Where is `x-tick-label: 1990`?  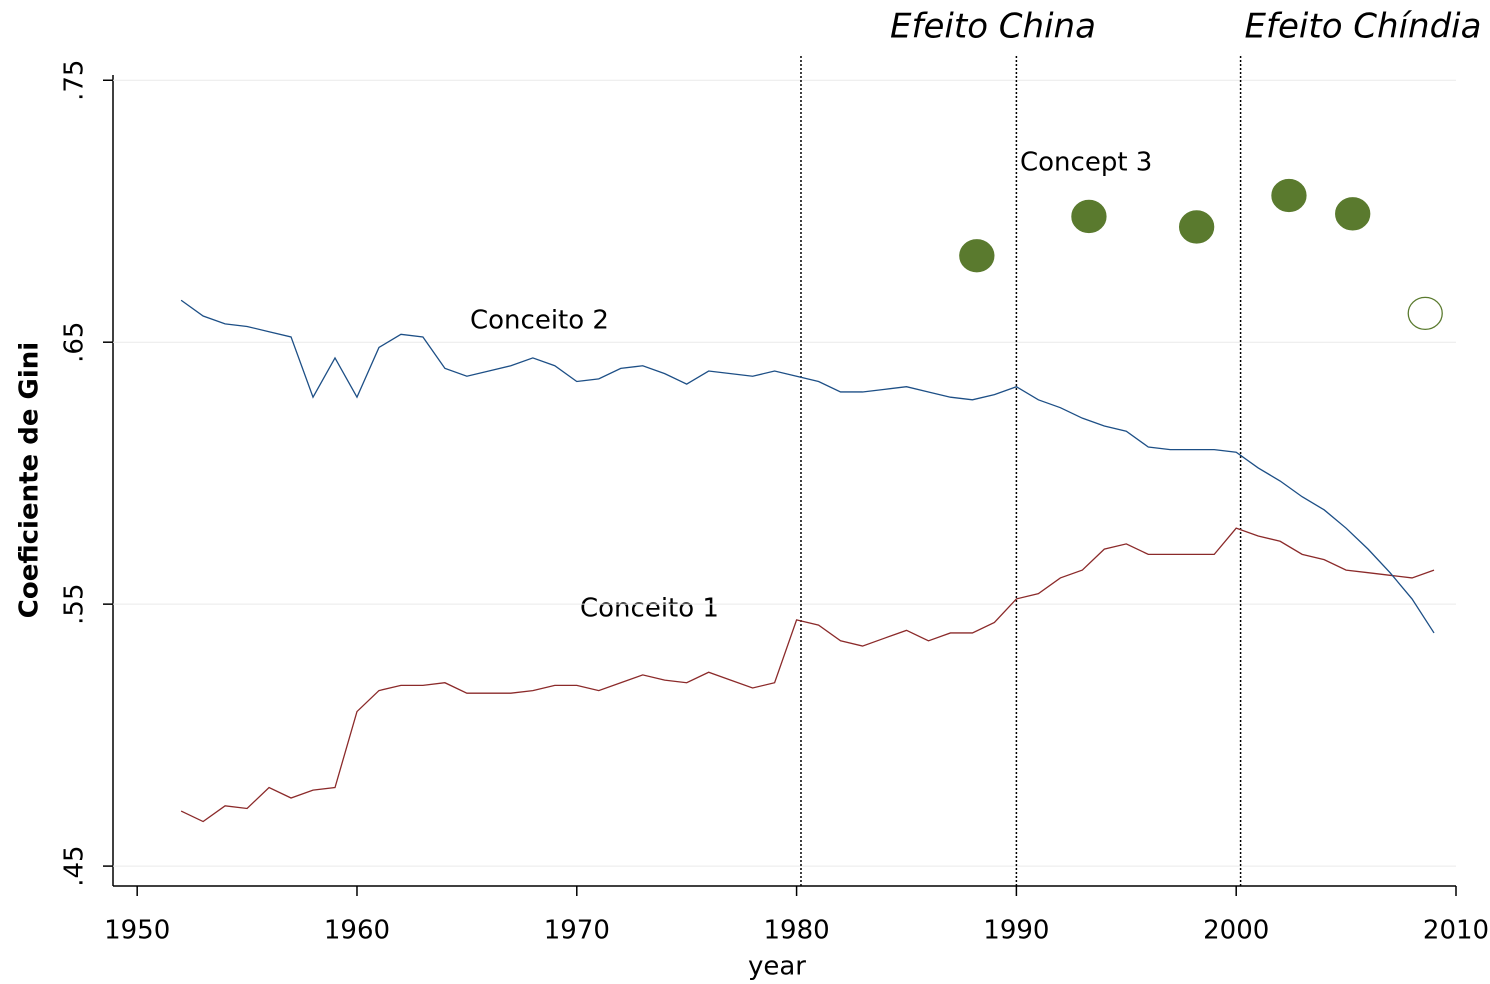
x-tick-label: 1990 is located at coordinates (1016, 931).